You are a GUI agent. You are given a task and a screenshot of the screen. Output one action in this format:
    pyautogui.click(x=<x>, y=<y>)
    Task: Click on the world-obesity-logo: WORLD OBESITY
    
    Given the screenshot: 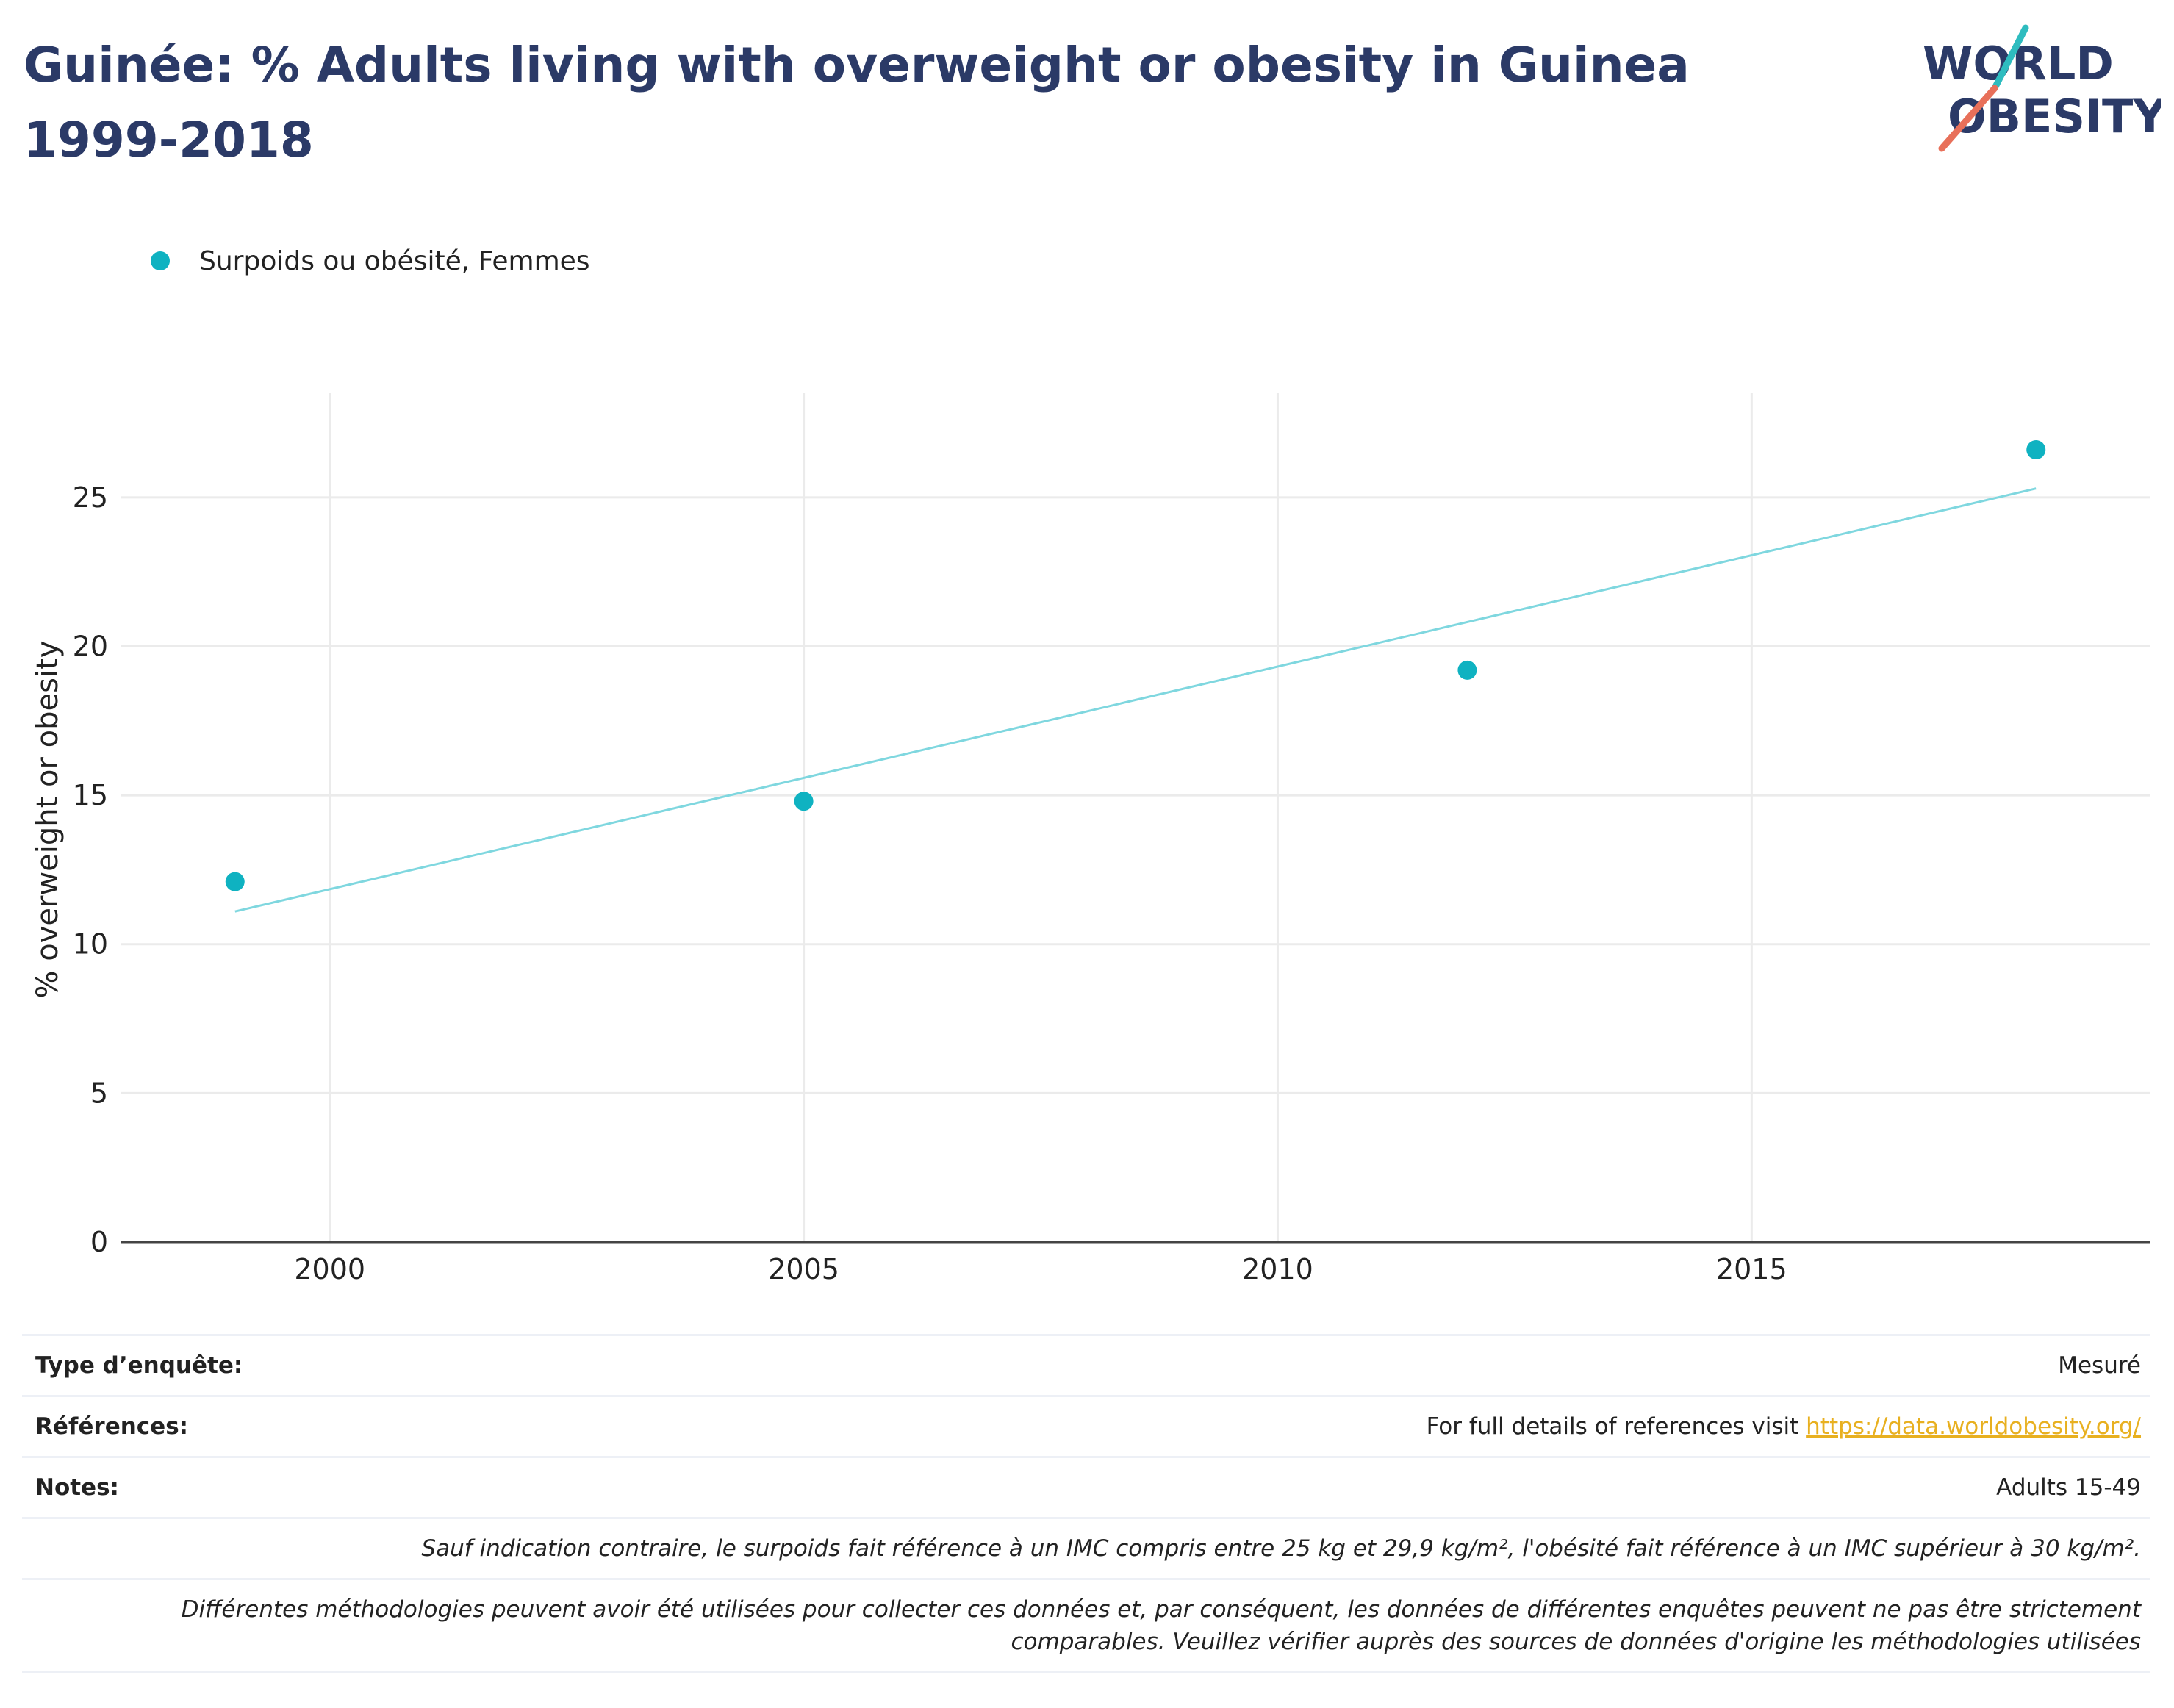 What is the action you would take?
    pyautogui.click(x=2042, y=88)
    